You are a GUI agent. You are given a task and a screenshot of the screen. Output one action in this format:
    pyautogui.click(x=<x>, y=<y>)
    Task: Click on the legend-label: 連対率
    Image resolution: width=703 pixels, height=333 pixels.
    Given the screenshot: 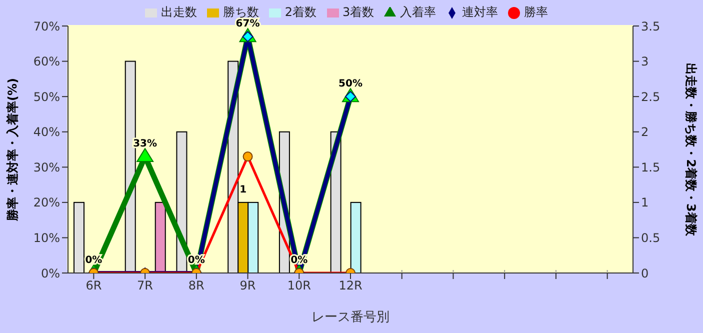 What is the action you would take?
    pyautogui.click(x=480, y=12)
    